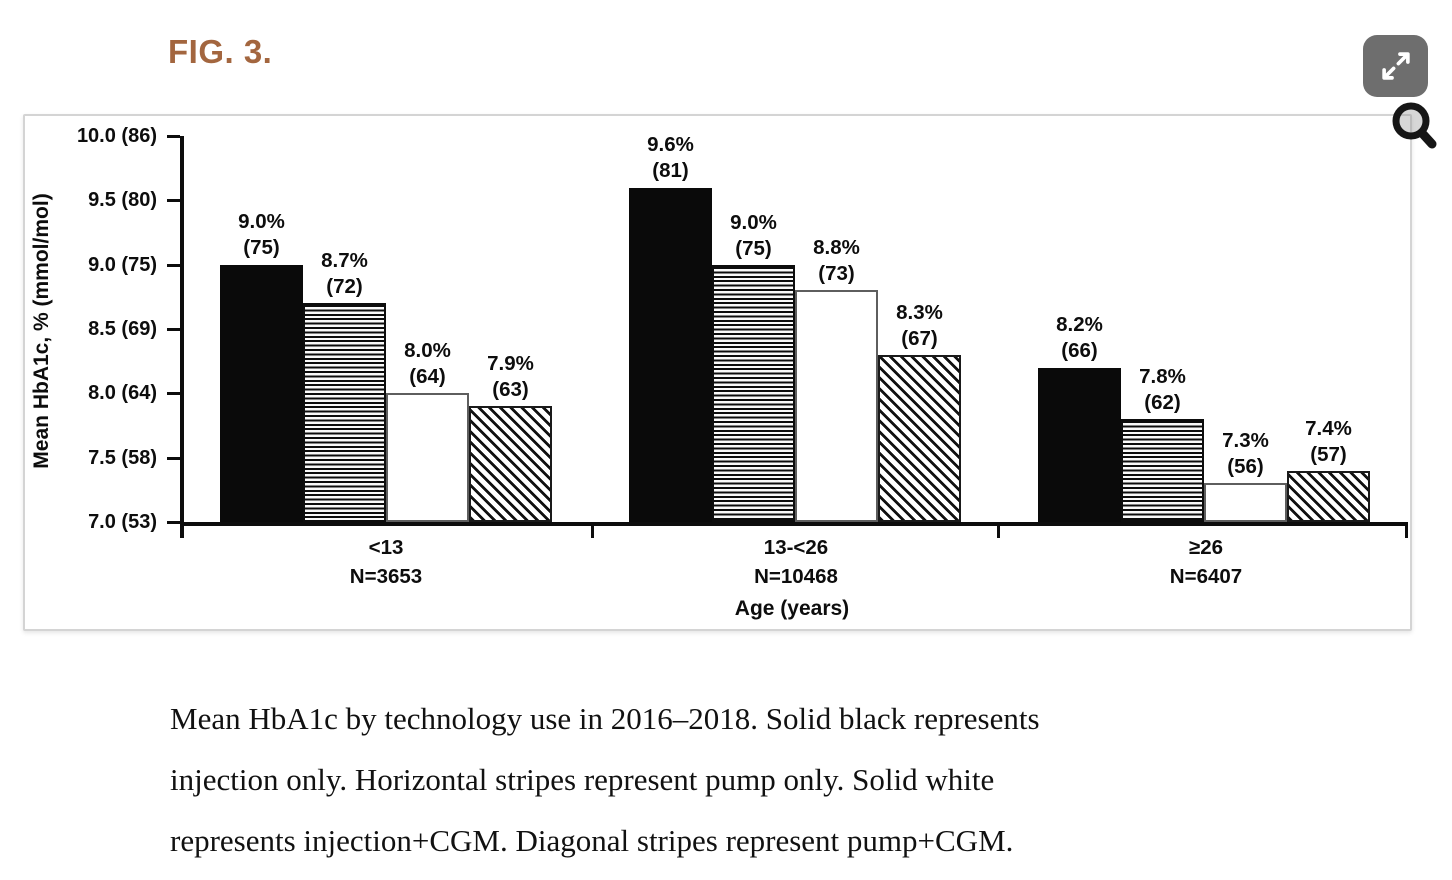 The height and width of the screenshot is (880, 1452). Describe the element at coordinates (182, 337) in the screenshot. I see `y-axis` at that location.